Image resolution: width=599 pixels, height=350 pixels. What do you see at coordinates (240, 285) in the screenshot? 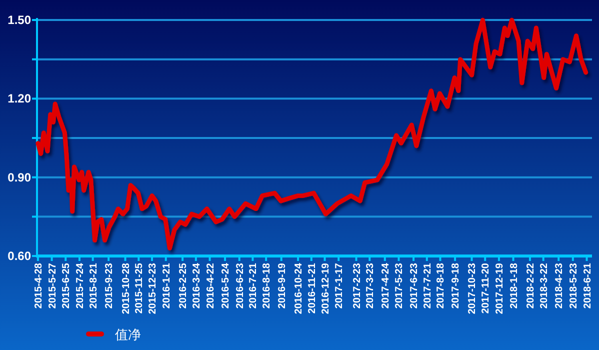
I see `x-tick-label: 2016-6-23` at bounding box center [240, 285].